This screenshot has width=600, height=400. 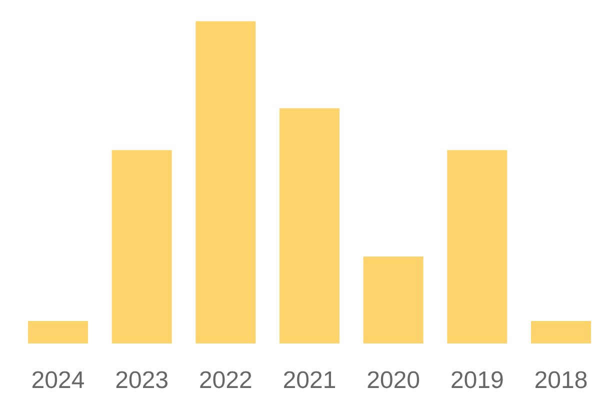 What do you see at coordinates (226, 379) in the screenshot?
I see `x-tick-label: 2022` at bounding box center [226, 379].